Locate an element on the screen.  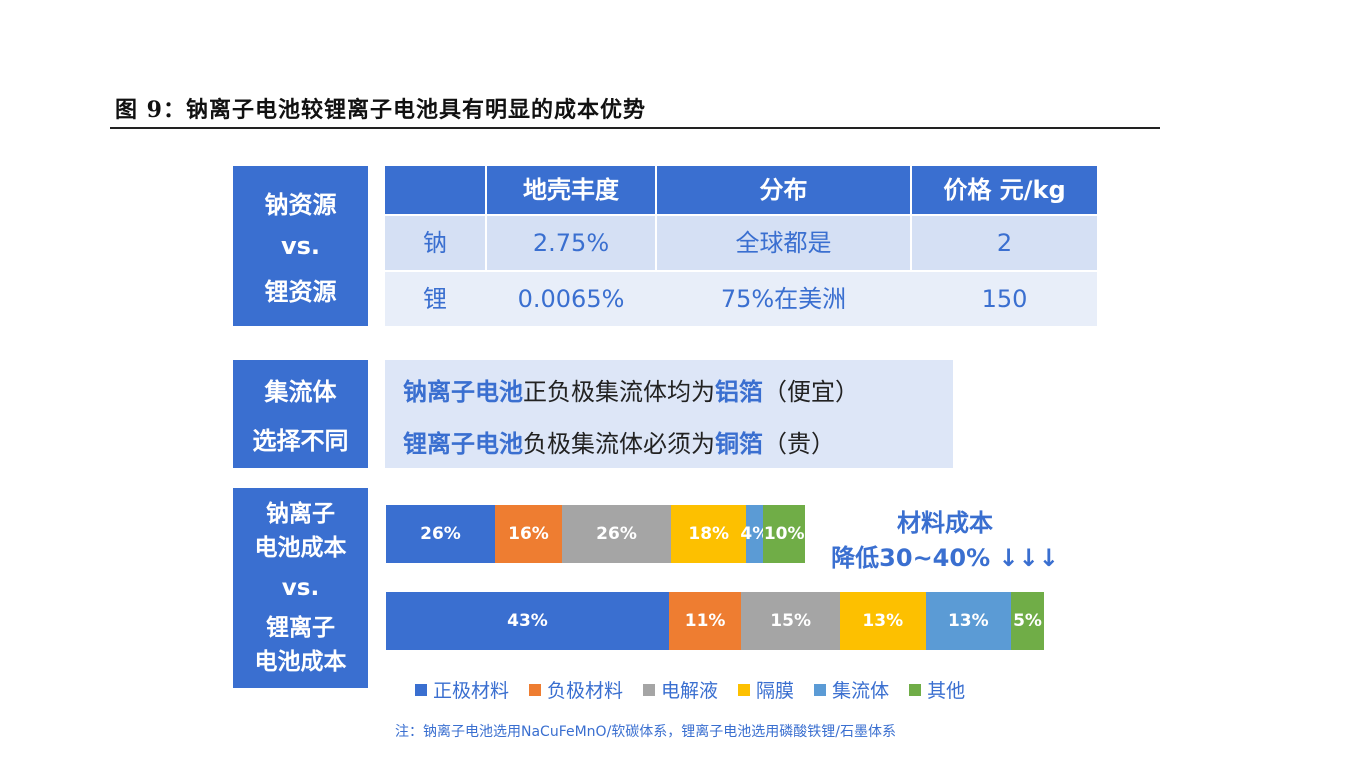
cost-label-line: 锂离子 is located at coordinates (300, 628).